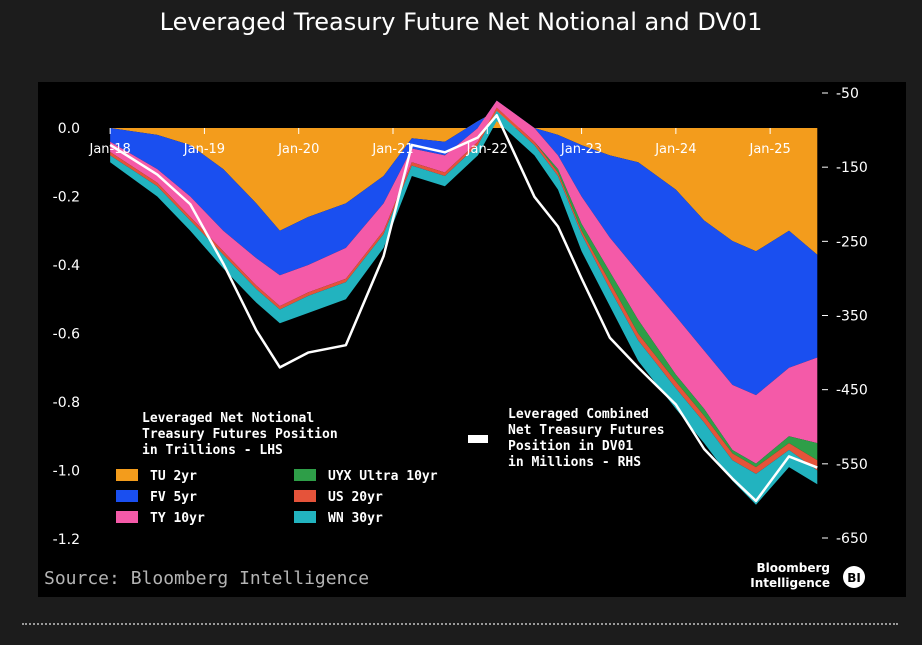 Image resolution: width=922 pixels, height=645 pixels. What do you see at coordinates (383, 476) in the screenshot?
I see `legend-item-label: UYX Ultra 10yr` at bounding box center [383, 476].